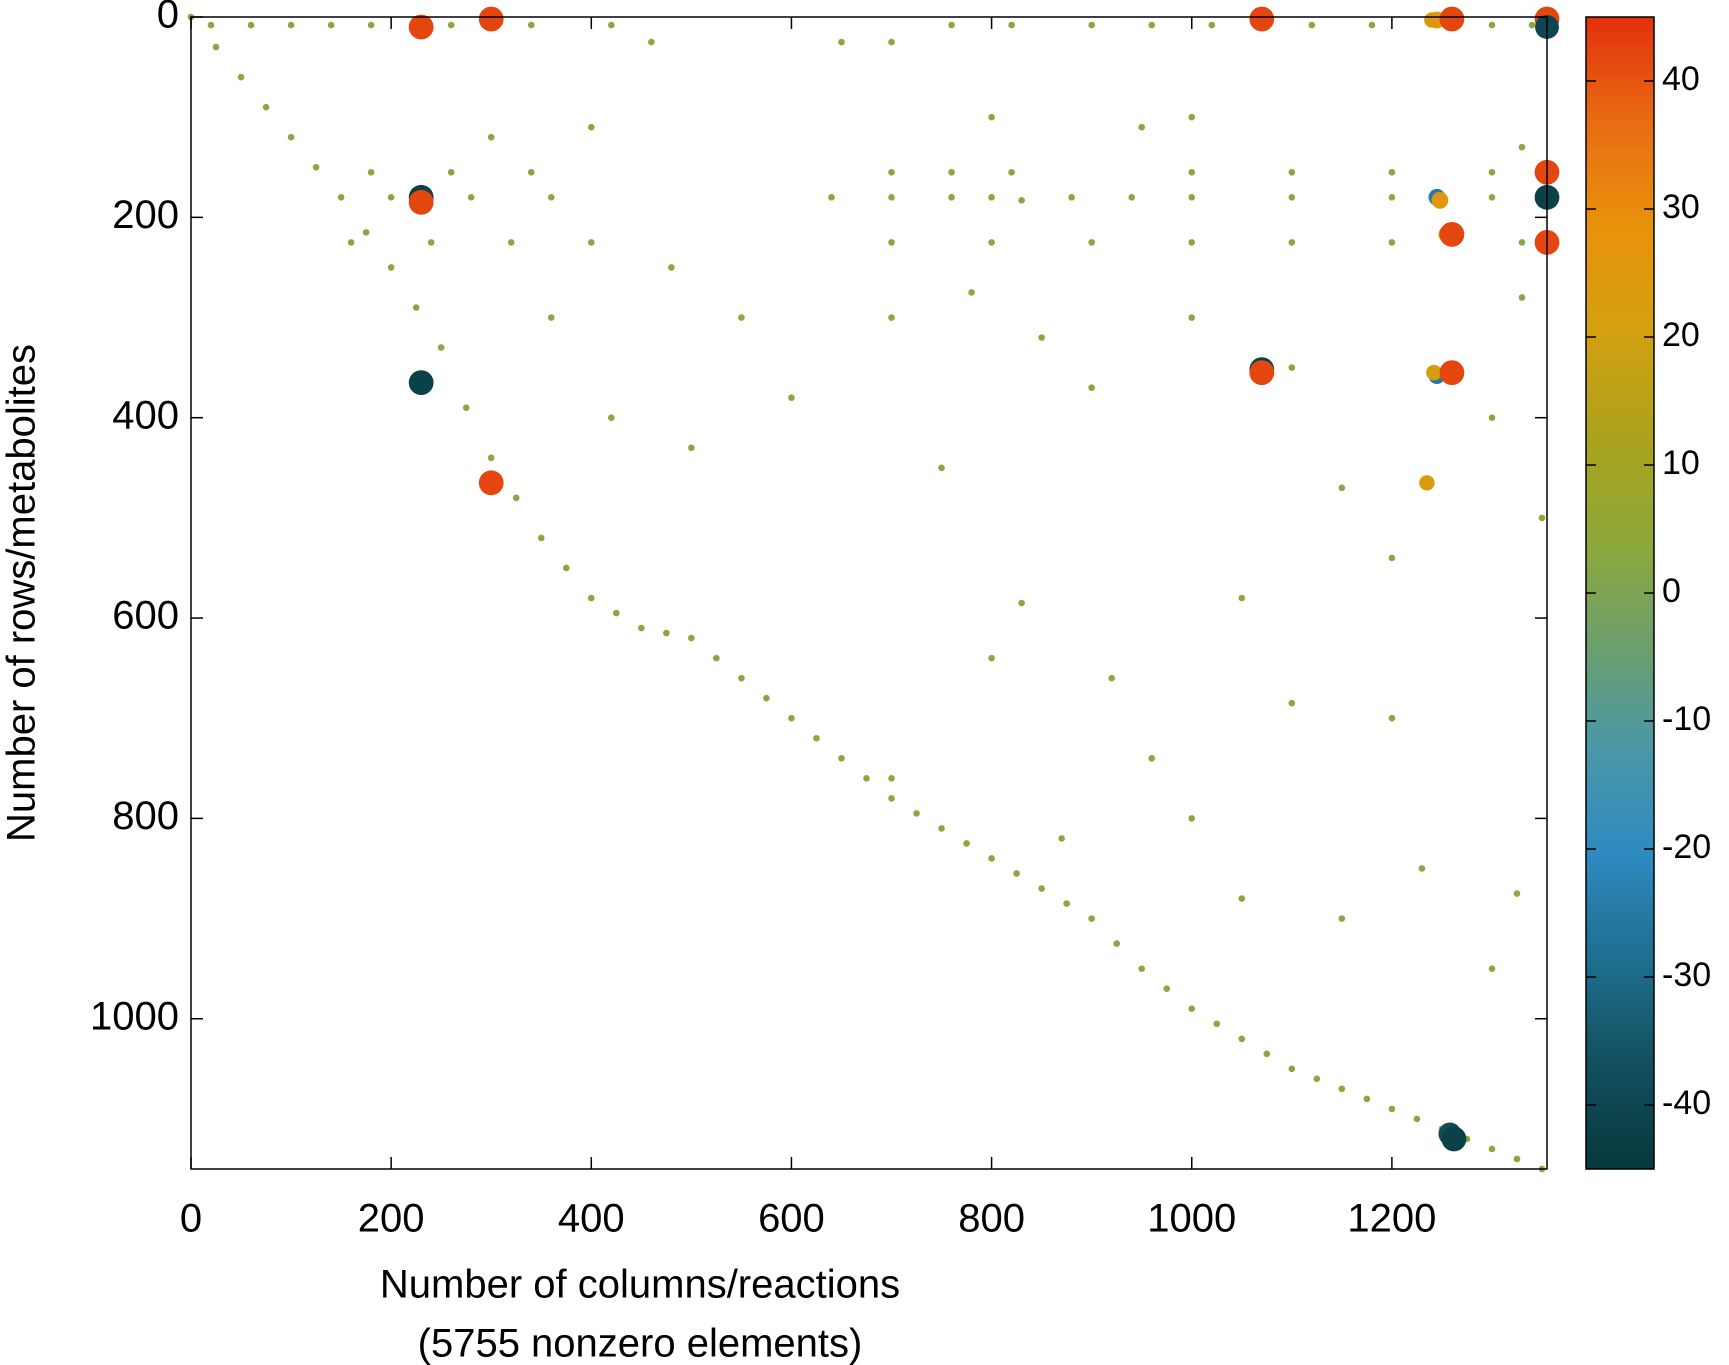 The height and width of the screenshot is (1365, 1729). What do you see at coordinates (145, 616) in the screenshot?
I see `y-tick-label: 600` at bounding box center [145, 616].